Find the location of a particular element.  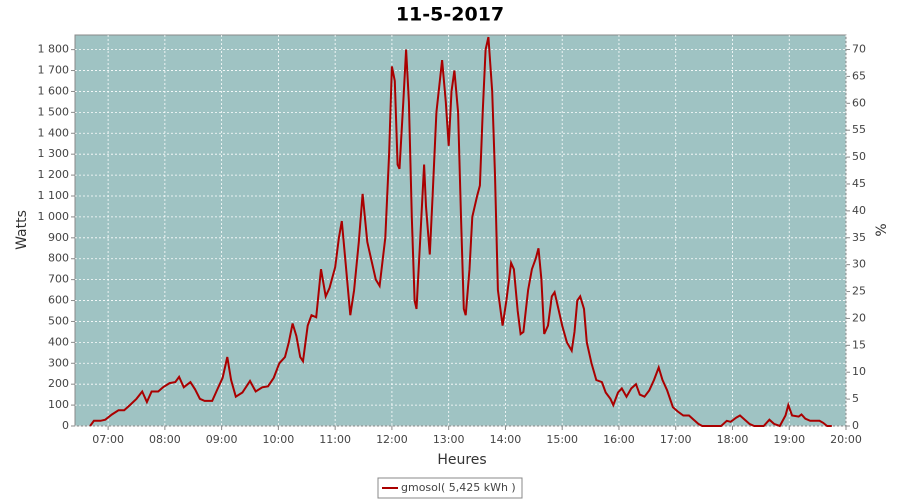

y2-tick-label: 60 is located at coordinates (859, 102).